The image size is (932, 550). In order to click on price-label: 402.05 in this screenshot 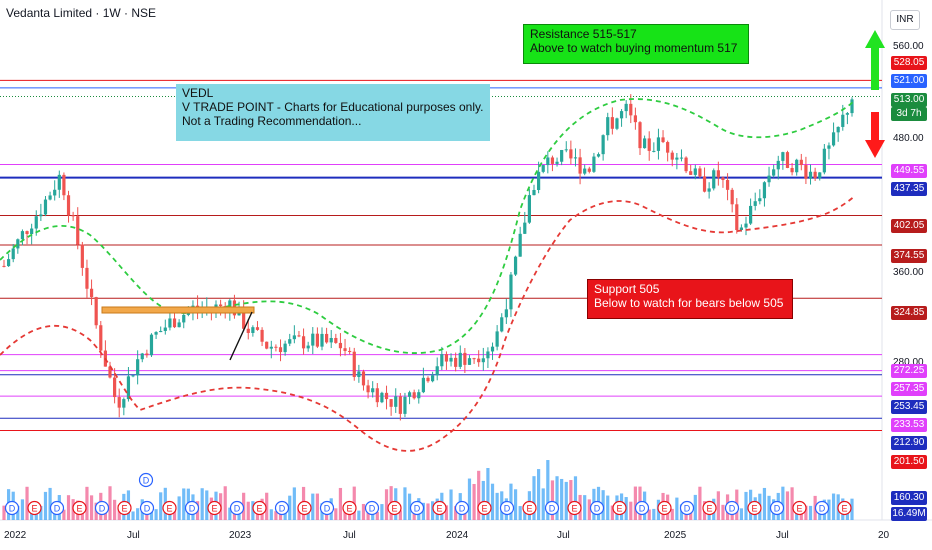, I will do `click(909, 226)`.